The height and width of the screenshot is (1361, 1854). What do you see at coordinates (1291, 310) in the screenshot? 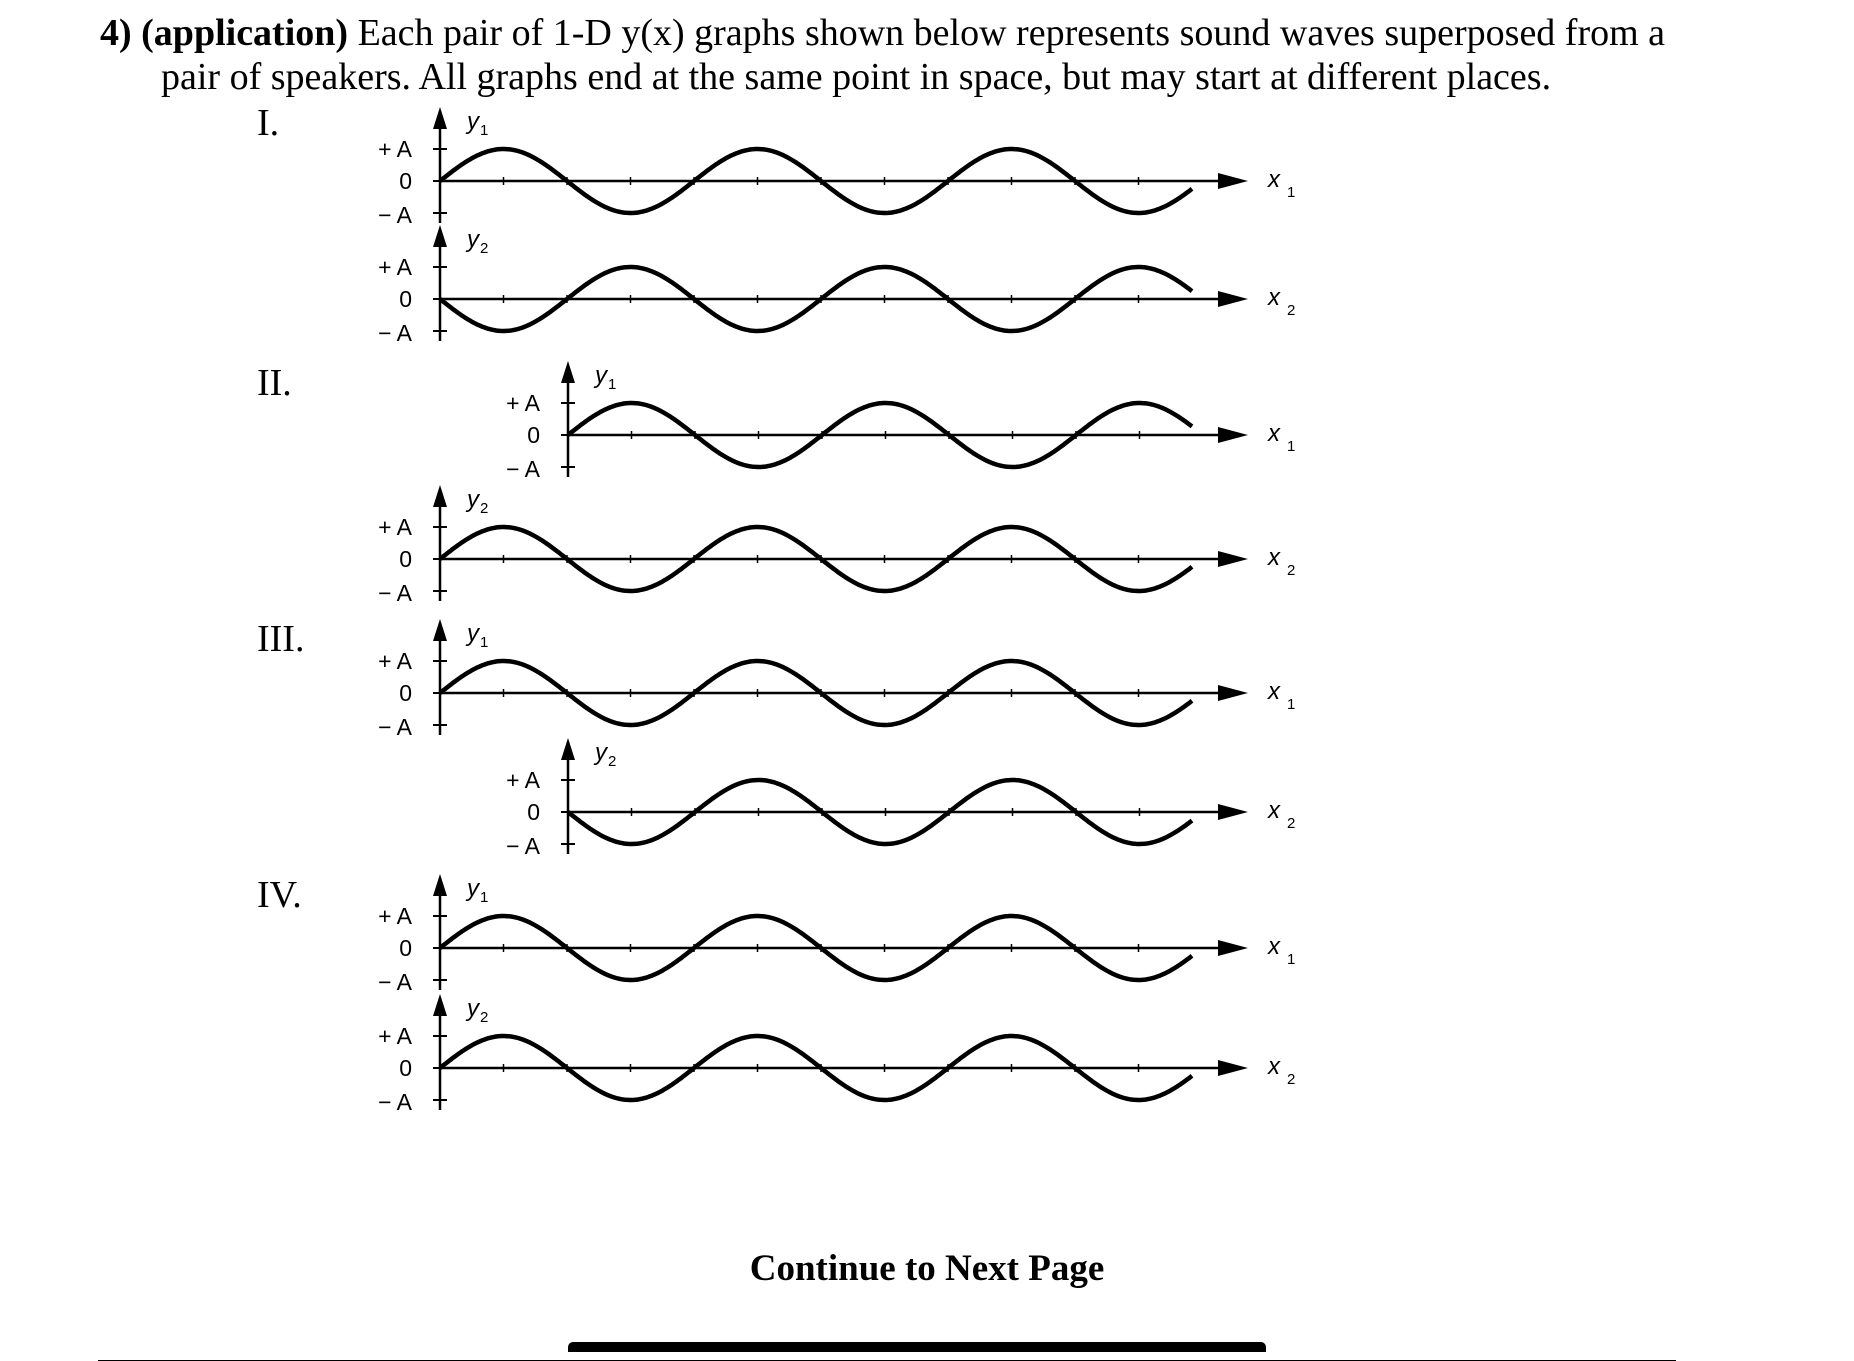
I see `panel1-graph2-x-sub: 2` at bounding box center [1291, 310].